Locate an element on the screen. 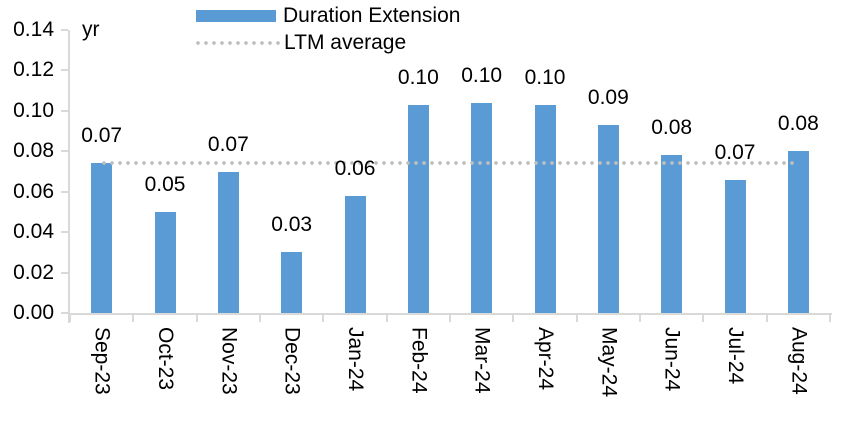 The width and height of the screenshot is (852, 422). x-axis-label: May-24 is located at coordinates (609, 362).